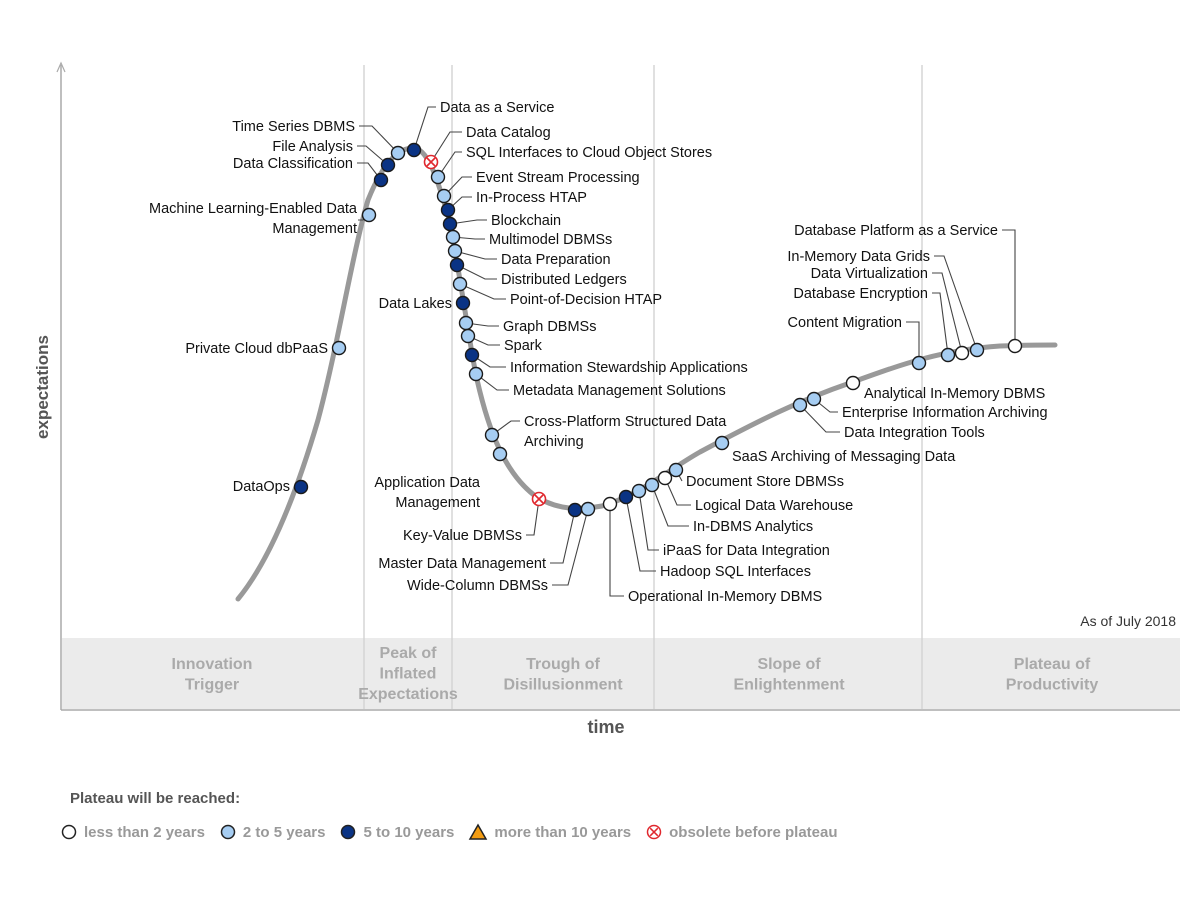  I want to click on technology-label: Content Migration, so click(845, 323).